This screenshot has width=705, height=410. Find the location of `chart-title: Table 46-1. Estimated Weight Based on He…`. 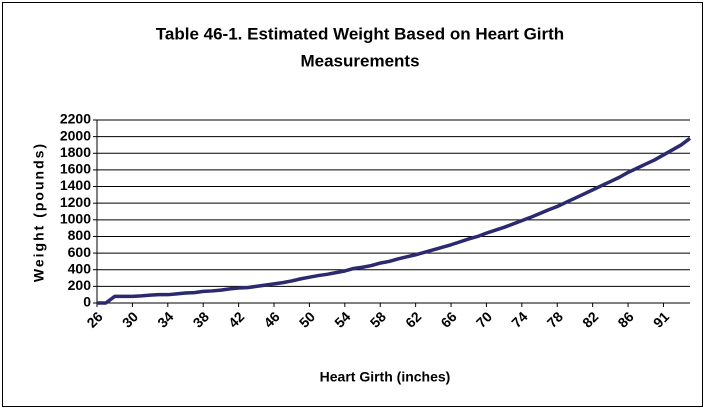

chart-title: Table 46-1. Estimated Weight Based on He… is located at coordinates (360, 33).